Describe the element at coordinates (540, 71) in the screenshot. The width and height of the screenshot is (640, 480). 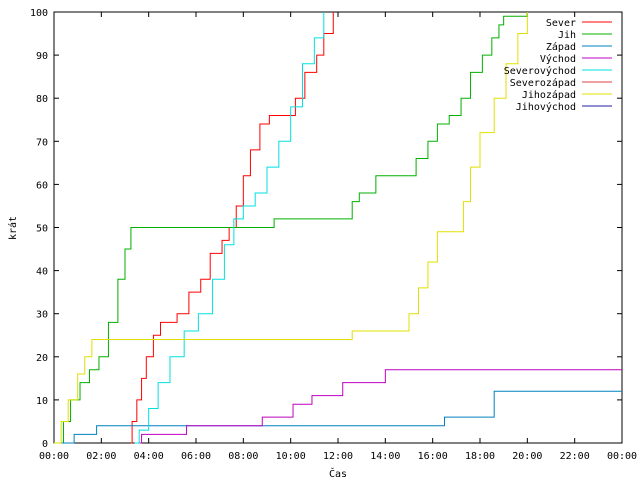
I see `legend-label: Severovýchod` at that location.